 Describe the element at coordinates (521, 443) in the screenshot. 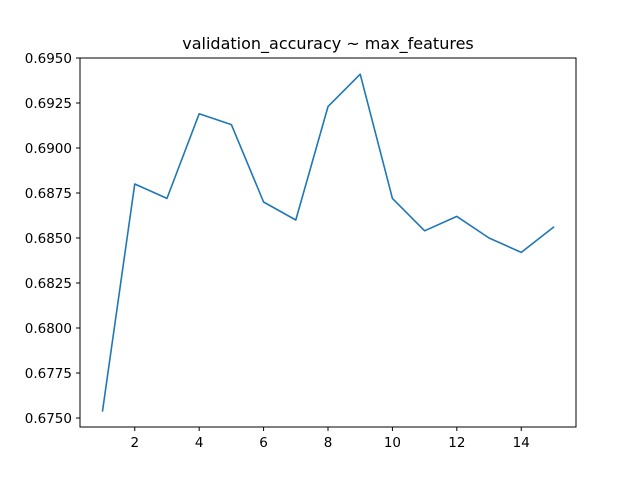

I see `x-tick-label: 14` at that location.